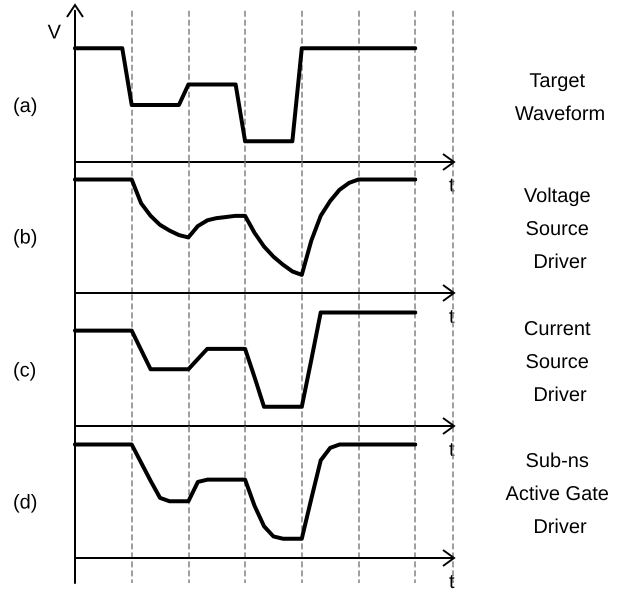  I want to click on text: (a), so click(25, 105).